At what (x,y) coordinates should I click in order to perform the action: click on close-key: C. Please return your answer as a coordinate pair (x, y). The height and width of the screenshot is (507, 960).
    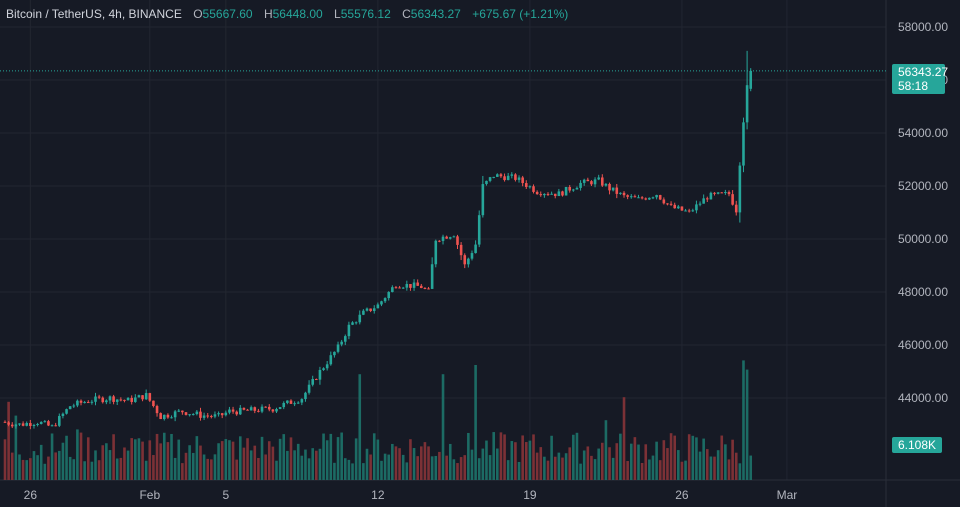
    Looking at the image, I should click on (406, 14).